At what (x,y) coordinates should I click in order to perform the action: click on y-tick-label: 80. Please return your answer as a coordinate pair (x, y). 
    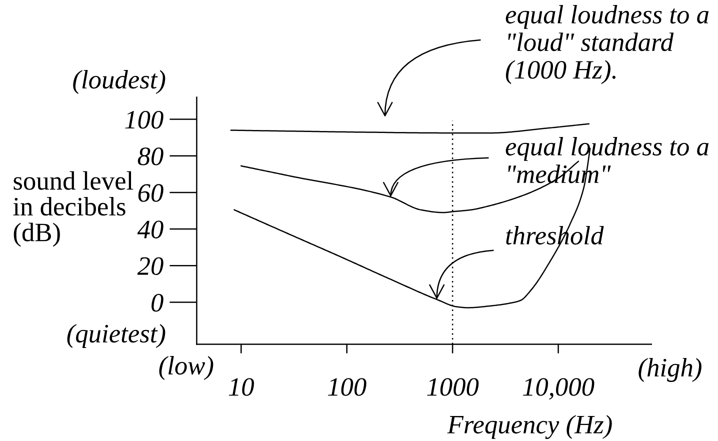
    Looking at the image, I should click on (151, 156).